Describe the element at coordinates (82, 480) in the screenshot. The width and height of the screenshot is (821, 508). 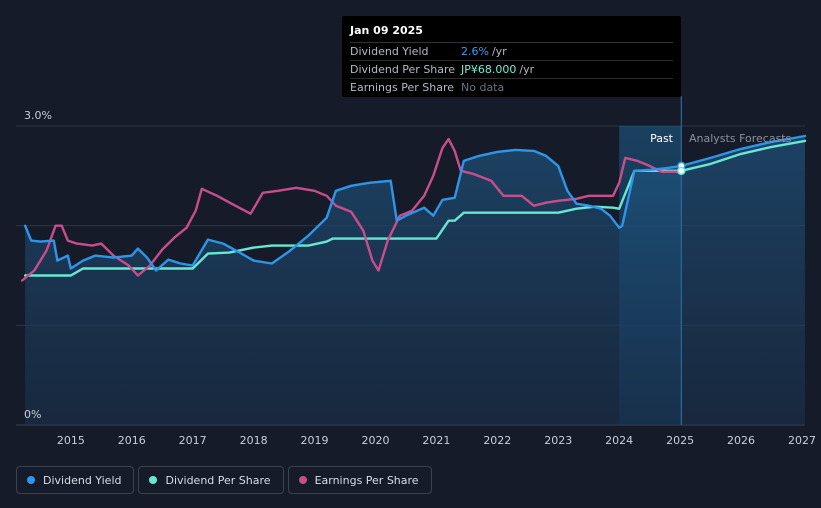
I see `legend-label: Dividend Yield` at that location.